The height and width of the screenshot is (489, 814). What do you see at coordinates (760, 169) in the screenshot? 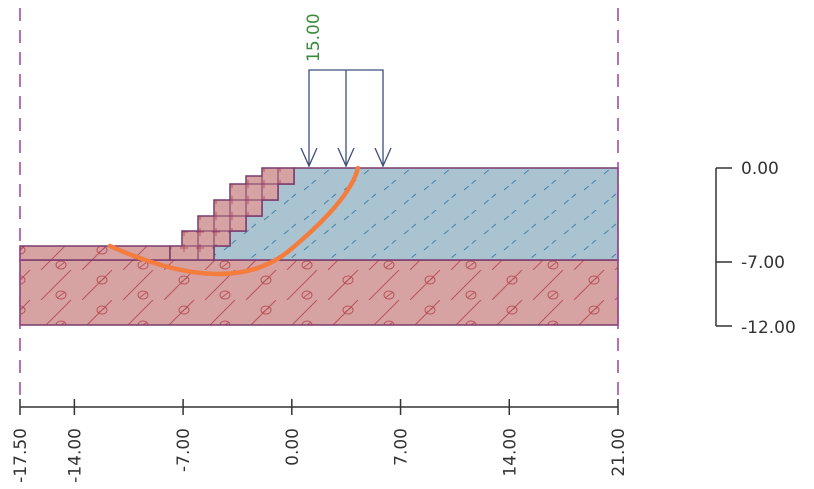
I see `depth-label-top: 0.00` at bounding box center [760, 169].